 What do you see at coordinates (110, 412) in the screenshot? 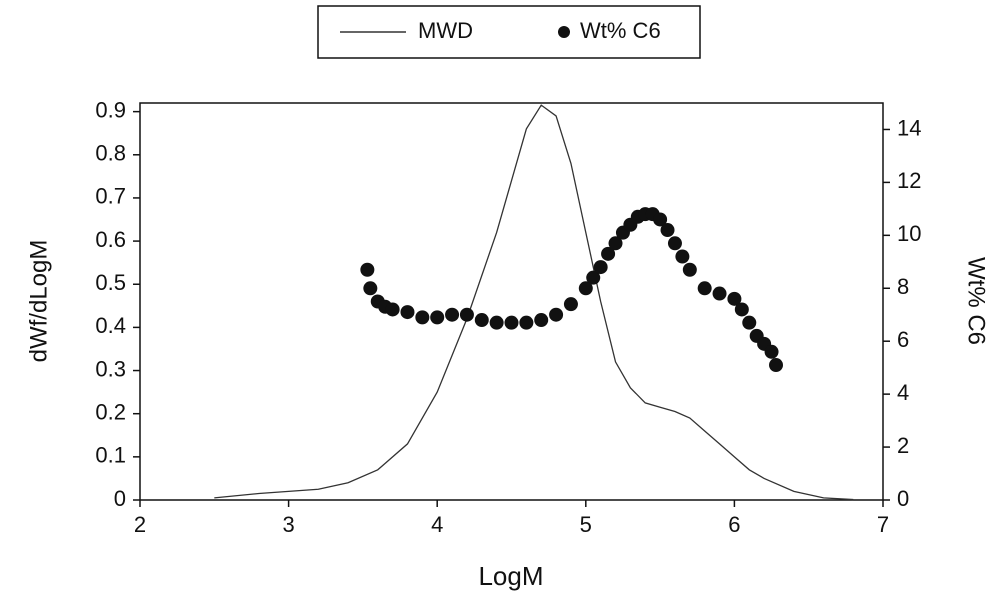
I see `y-tick-label: 0.2` at bounding box center [110, 412].